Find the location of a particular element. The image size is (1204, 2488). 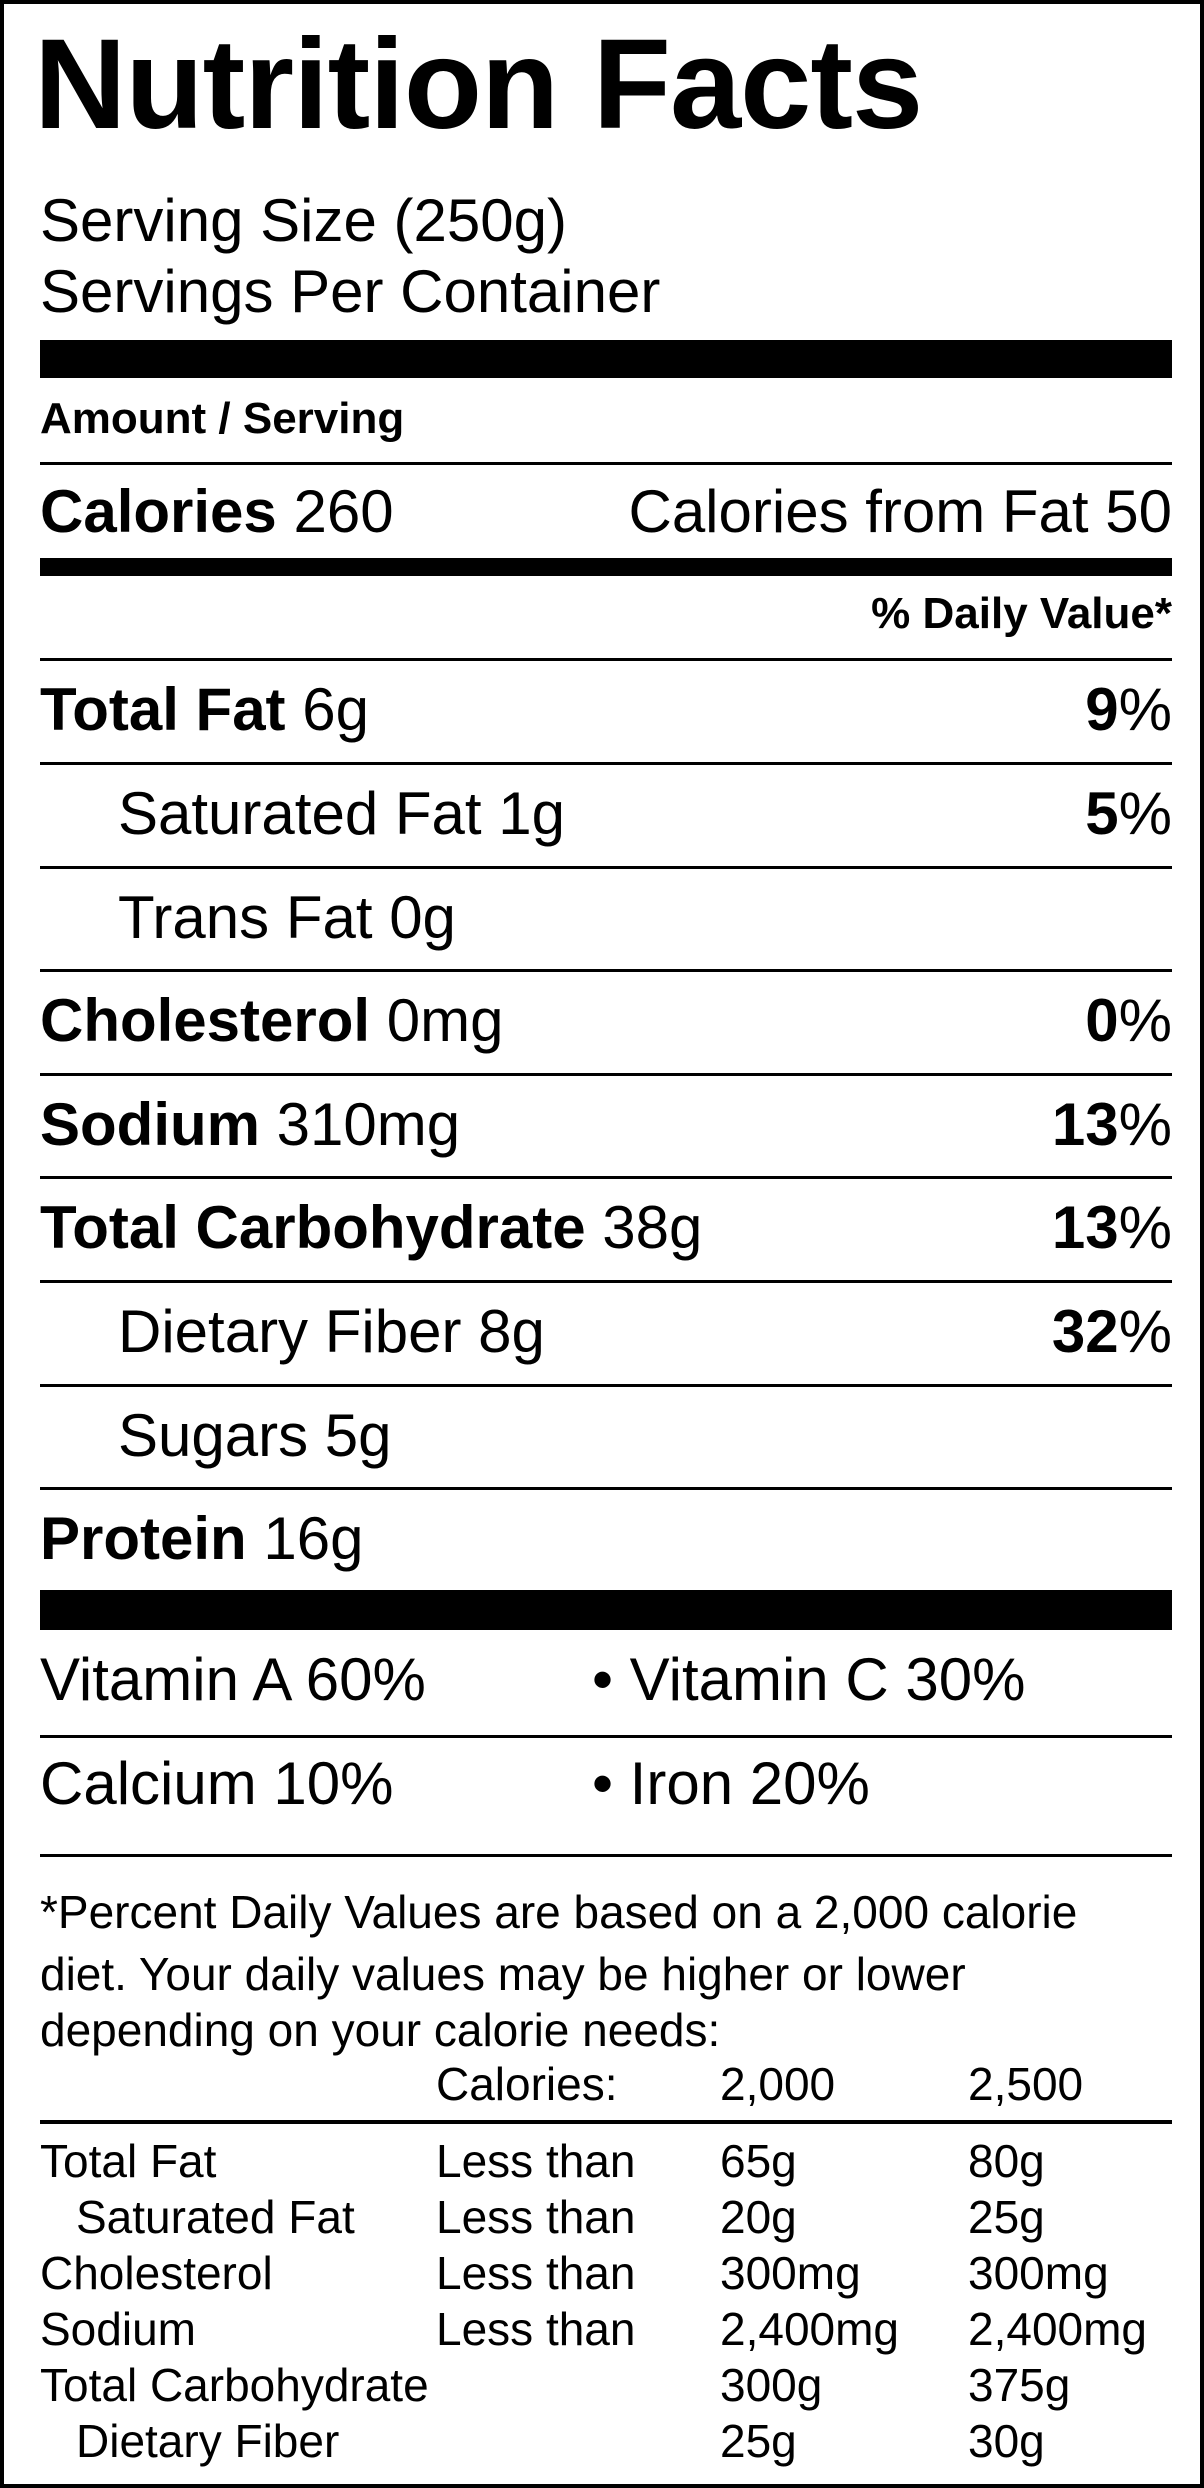

daily-value-header: % Daily Value* is located at coordinates (1021, 613).